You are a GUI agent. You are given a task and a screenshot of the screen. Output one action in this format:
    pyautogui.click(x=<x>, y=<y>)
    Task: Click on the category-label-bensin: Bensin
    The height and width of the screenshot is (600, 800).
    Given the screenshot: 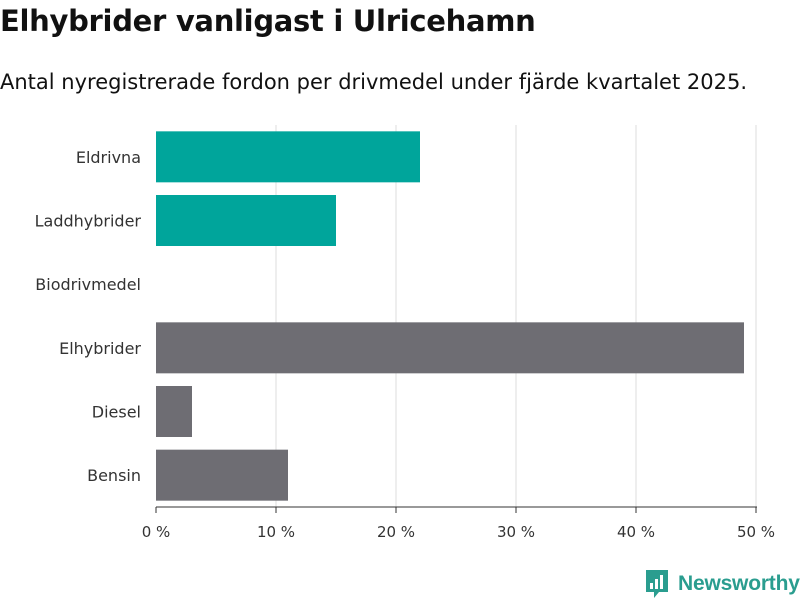 What is the action you would take?
    pyautogui.click(x=114, y=475)
    